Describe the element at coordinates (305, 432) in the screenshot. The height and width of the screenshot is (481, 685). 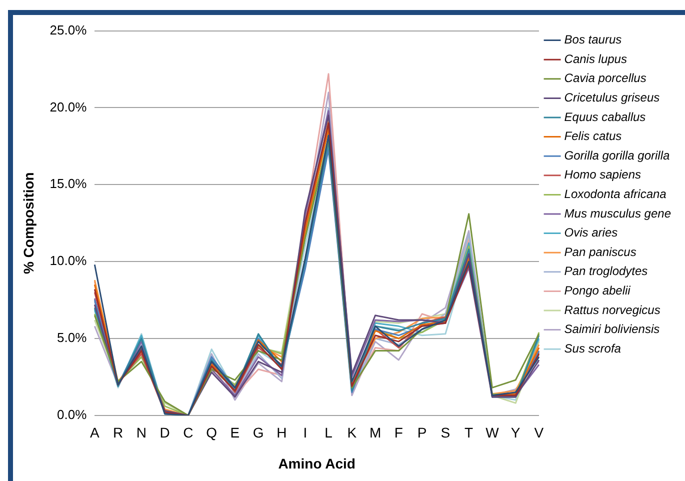
I see `x-tick-label: I` at that location.